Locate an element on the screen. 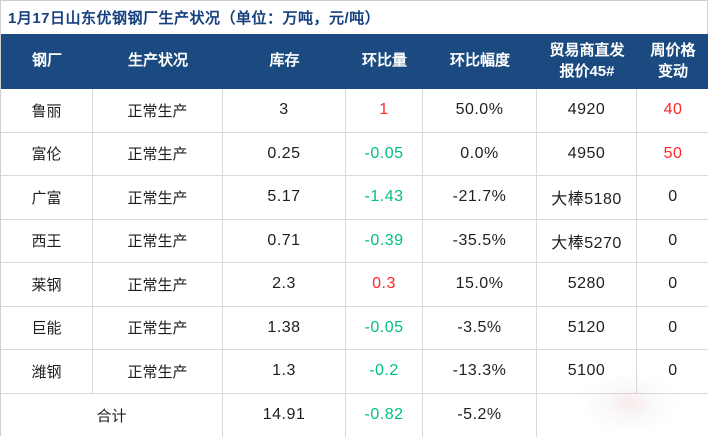 This screenshot has height=437, width=708. cell-quote: 5100 is located at coordinates (587, 371).